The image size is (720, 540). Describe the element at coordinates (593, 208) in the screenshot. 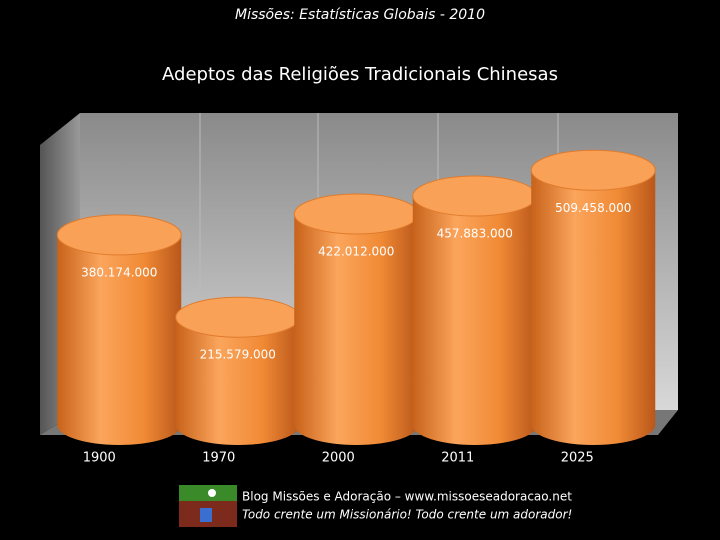

I see `value-label: 509.458.000` at that location.